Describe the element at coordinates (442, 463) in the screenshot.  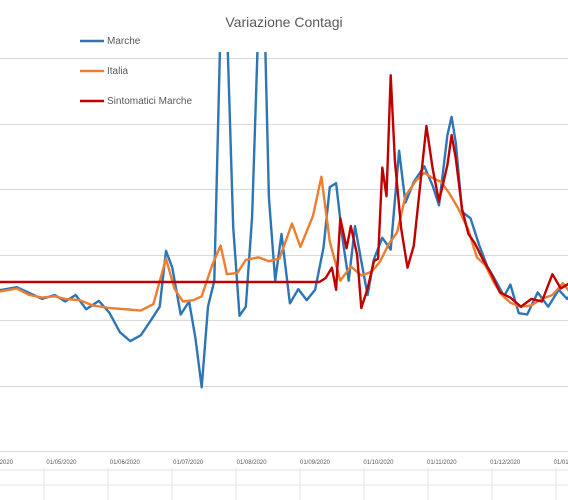
I see `x-tick-label: 01/11/2020` at that location.